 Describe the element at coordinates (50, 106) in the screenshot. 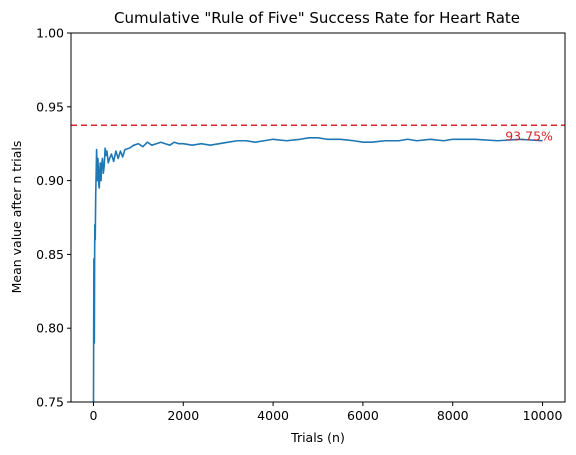

I see `y-tick-label: 0.95` at that location.